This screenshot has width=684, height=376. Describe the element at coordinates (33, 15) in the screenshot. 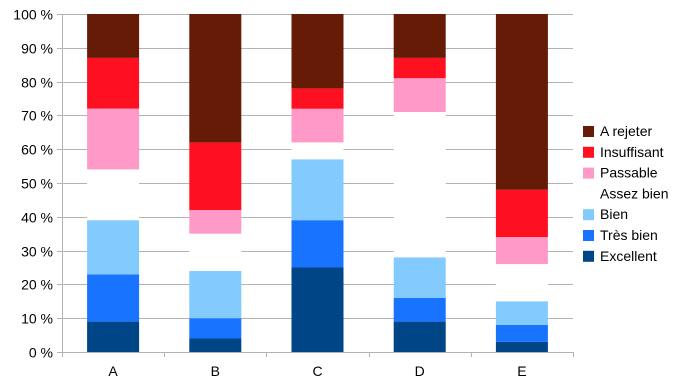

I see `y-tick-label: 100 %` at that location.